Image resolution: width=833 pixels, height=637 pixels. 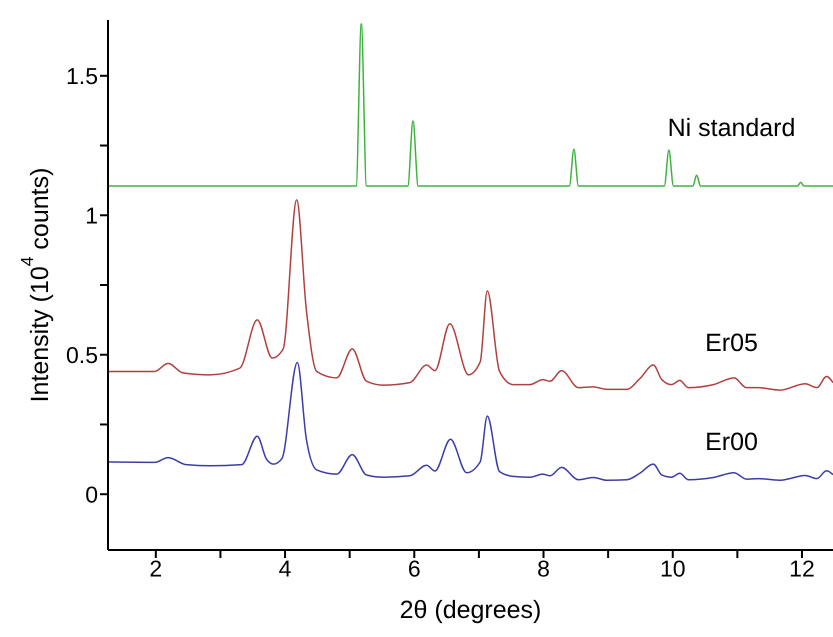 What do you see at coordinates (731, 442) in the screenshot?
I see `series-label: Er00` at bounding box center [731, 442].